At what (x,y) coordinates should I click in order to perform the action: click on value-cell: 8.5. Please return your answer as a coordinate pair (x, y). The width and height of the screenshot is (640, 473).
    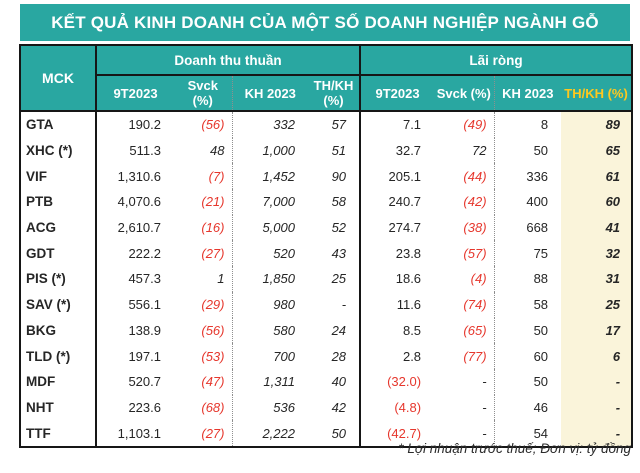
    Looking at the image, I should click on (412, 330).